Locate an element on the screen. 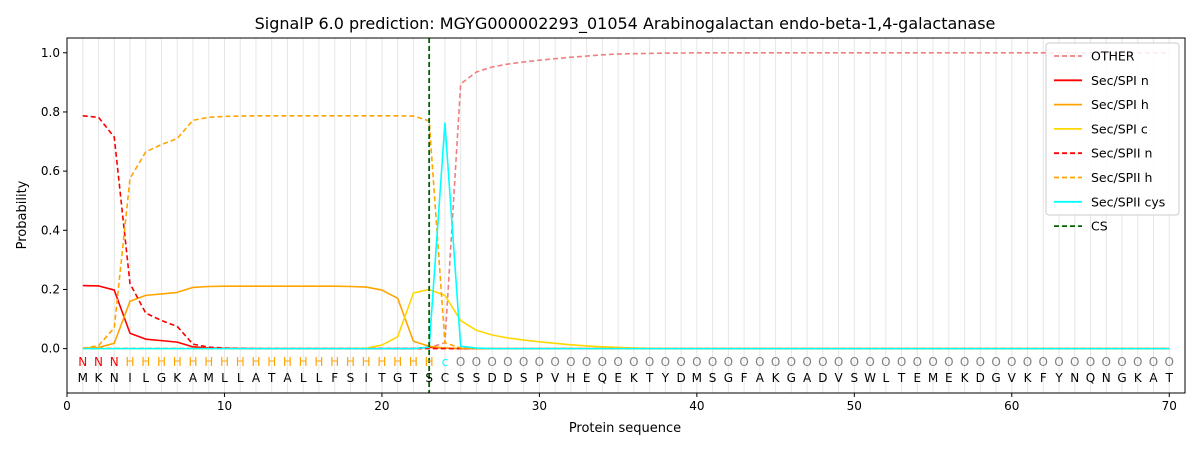  series-line-sec-spi-c is located at coordinates (626, 319).